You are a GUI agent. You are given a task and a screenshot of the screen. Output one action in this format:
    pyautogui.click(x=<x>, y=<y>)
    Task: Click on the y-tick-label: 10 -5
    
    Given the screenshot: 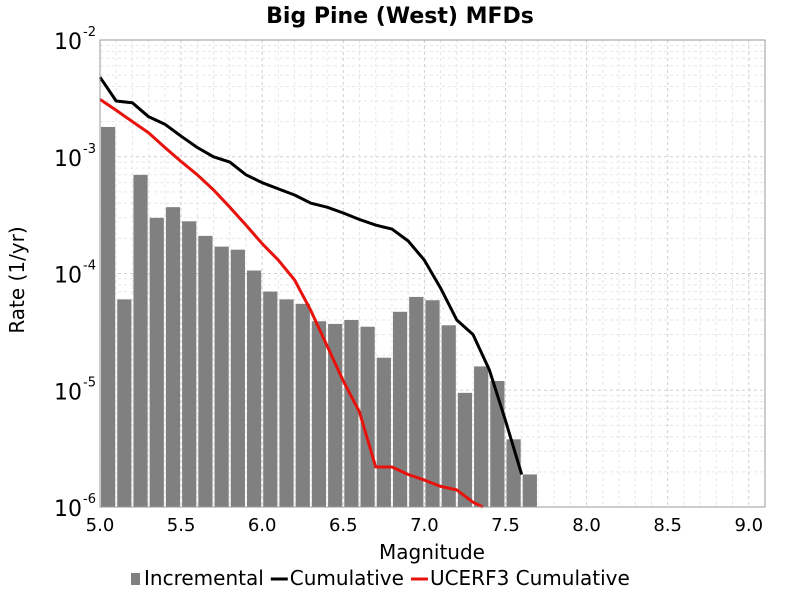 What is the action you would take?
    pyautogui.click(x=75, y=390)
    